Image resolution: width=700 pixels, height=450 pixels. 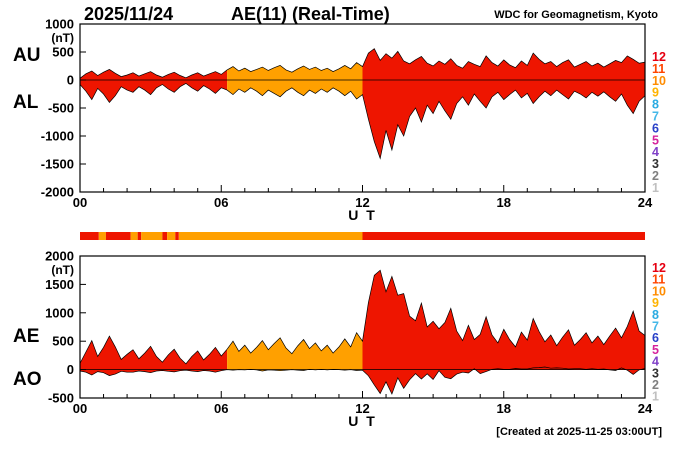 What do you see at coordinates (26, 102) in the screenshot?
I see `series-label-al: AL` at bounding box center [26, 102].